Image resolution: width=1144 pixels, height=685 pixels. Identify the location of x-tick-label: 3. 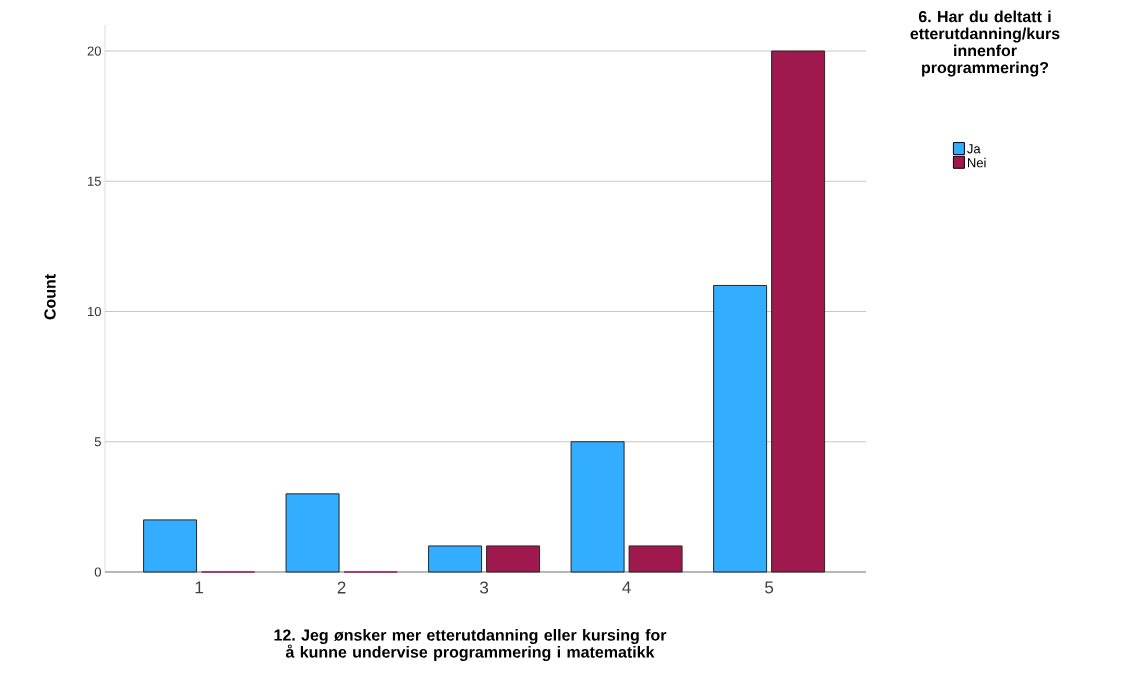
(484, 587).